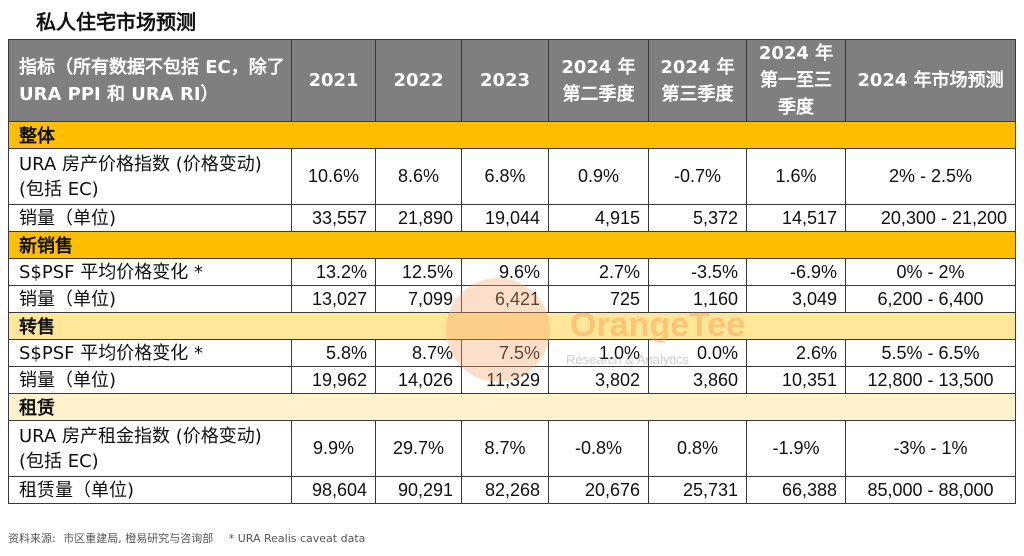  I want to click on table-cell: 0.0%, so click(697, 353).